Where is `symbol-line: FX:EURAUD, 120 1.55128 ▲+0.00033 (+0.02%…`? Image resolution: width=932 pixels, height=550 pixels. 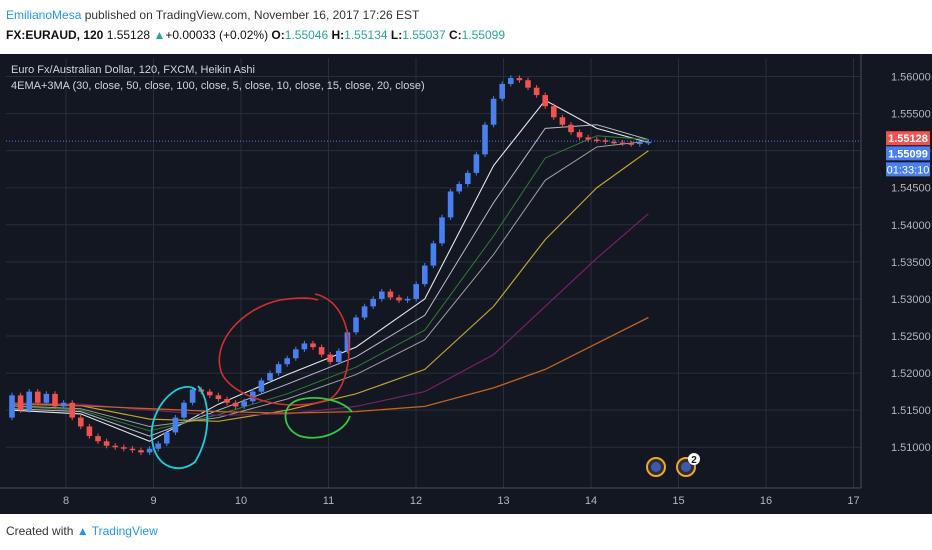 symbol-line: FX:EURAUD, 120 1.55128 ▲+0.00033 (+0.02%… is located at coordinates (255, 35).